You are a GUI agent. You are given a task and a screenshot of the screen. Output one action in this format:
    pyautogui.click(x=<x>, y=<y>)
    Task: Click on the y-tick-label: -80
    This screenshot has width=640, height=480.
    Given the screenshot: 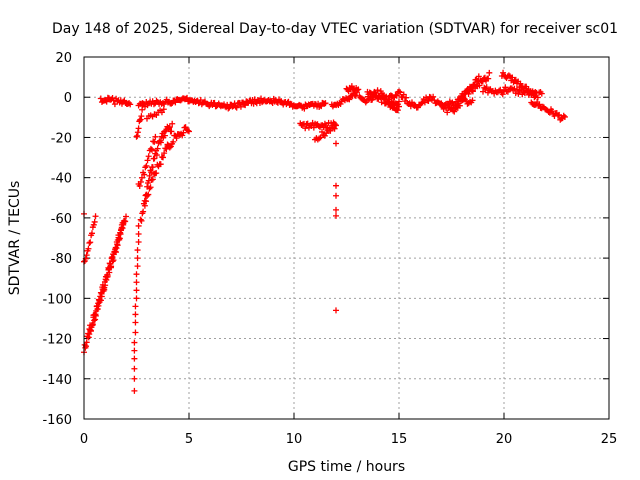 What is the action you would take?
    pyautogui.click(x=61, y=259)
    